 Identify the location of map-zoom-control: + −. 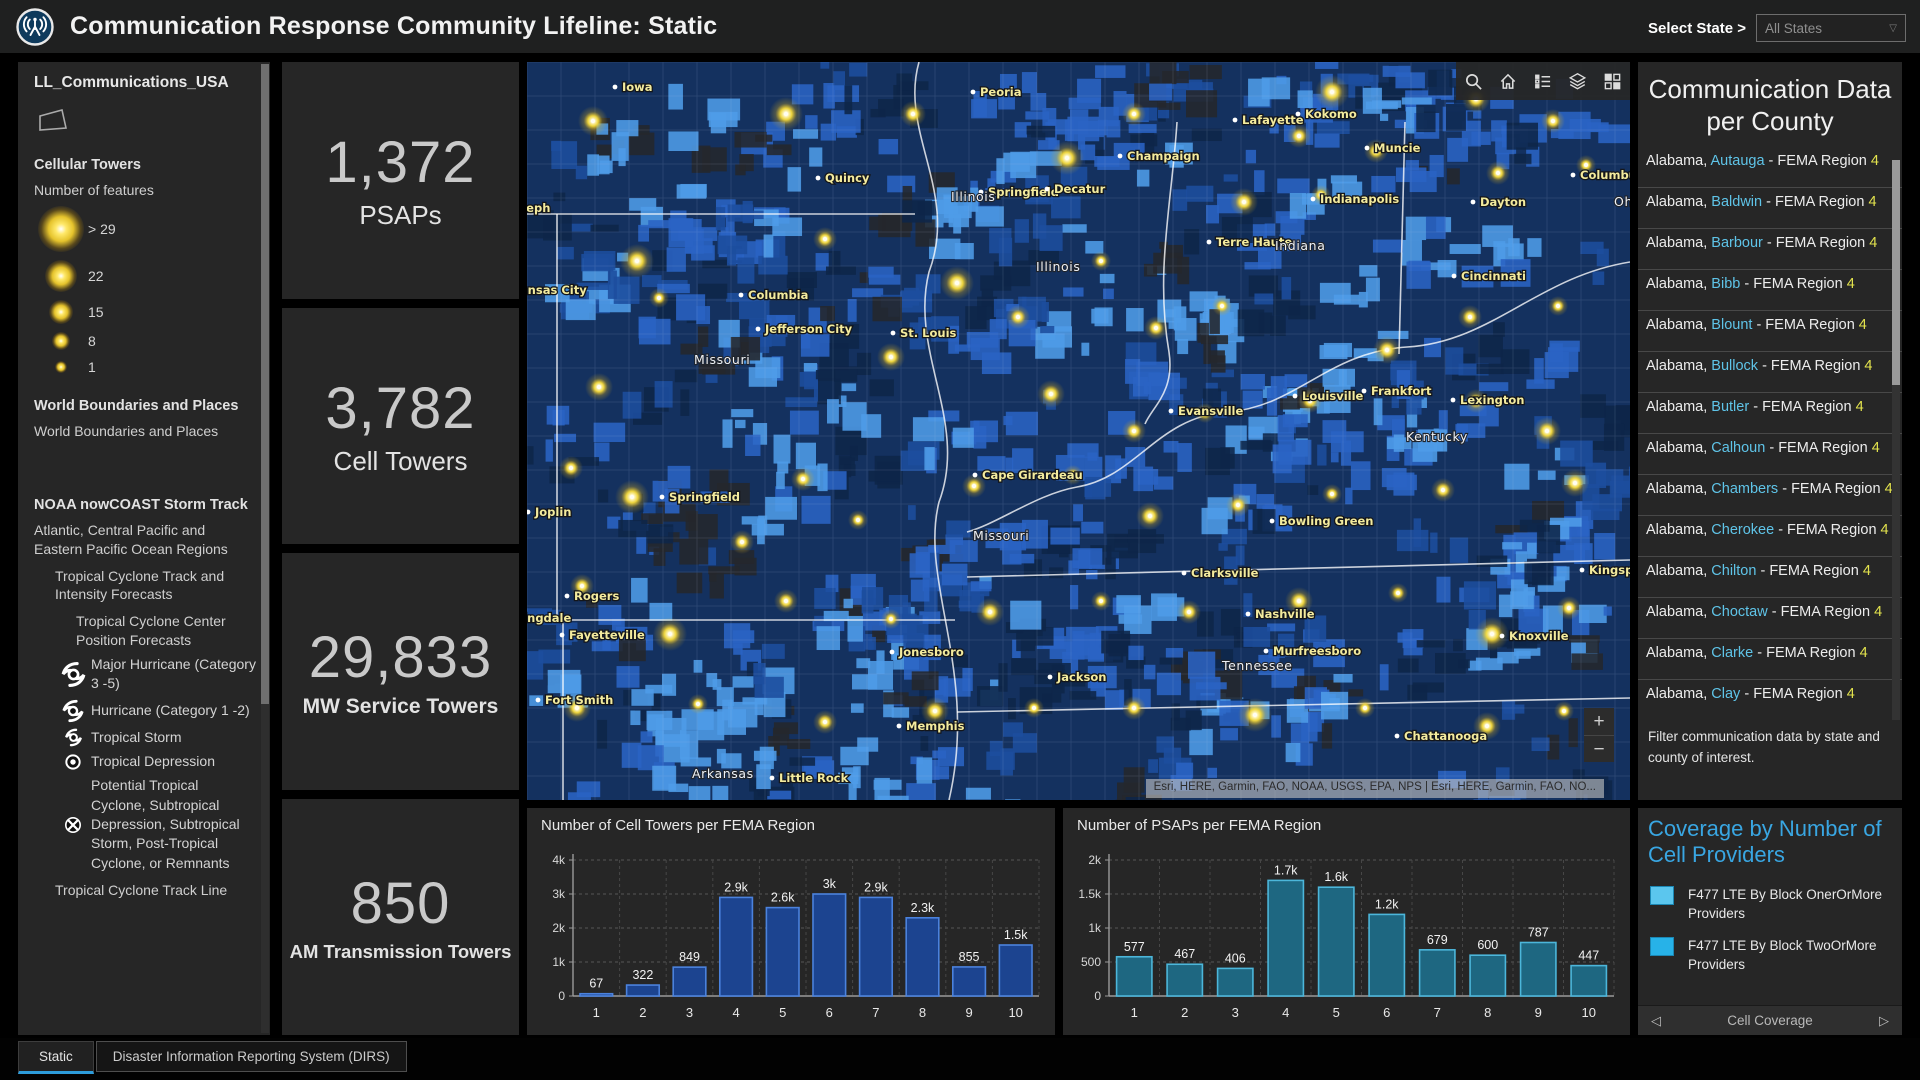
(1599, 735).